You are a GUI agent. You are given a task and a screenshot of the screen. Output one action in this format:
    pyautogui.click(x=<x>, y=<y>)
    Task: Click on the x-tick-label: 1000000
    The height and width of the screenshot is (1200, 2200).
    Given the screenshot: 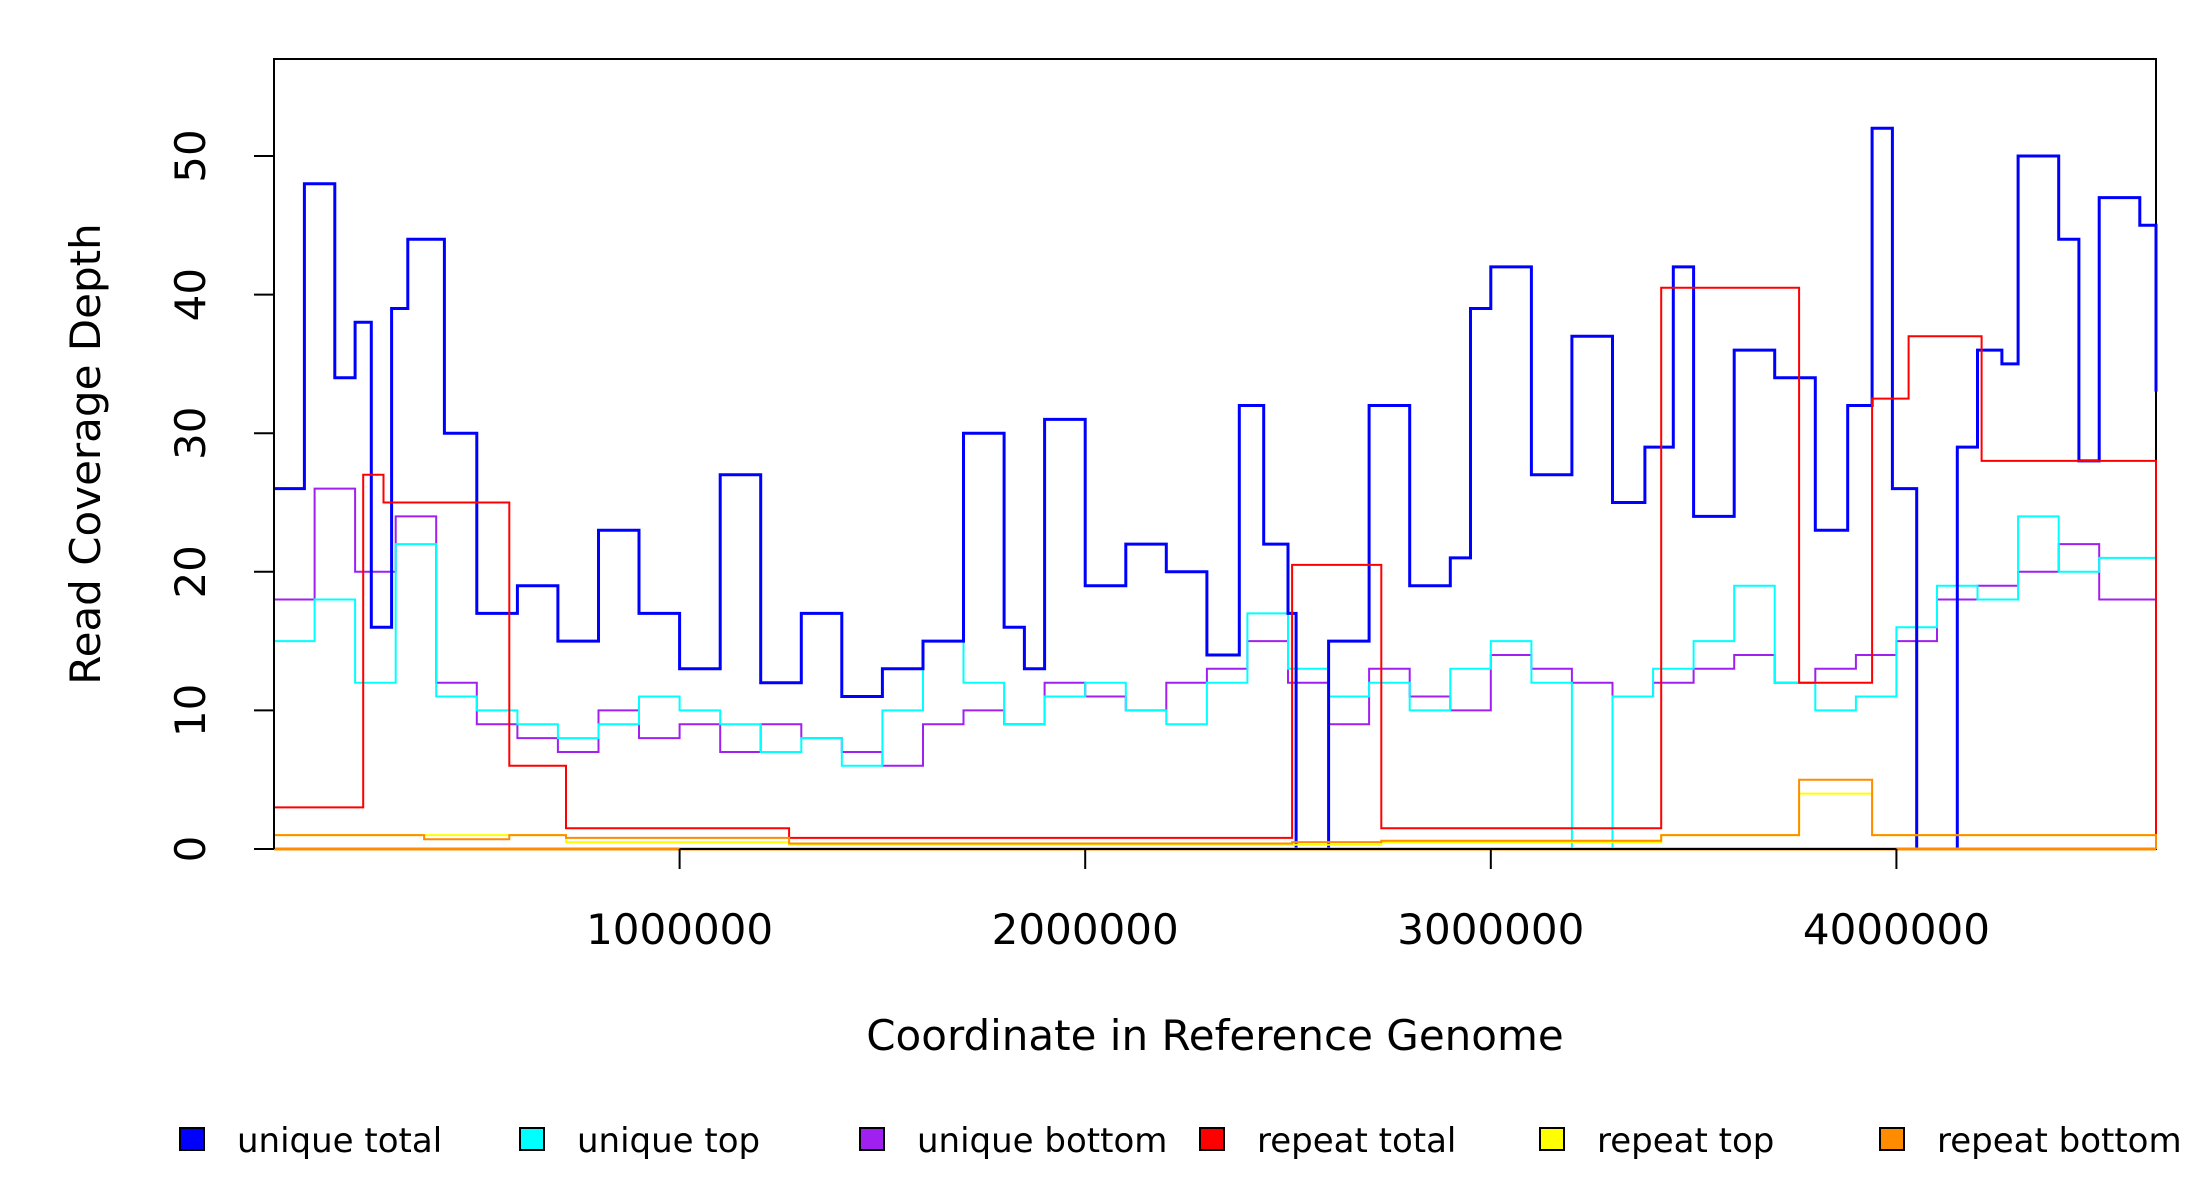 What is the action you would take?
    pyautogui.click(x=679, y=929)
    